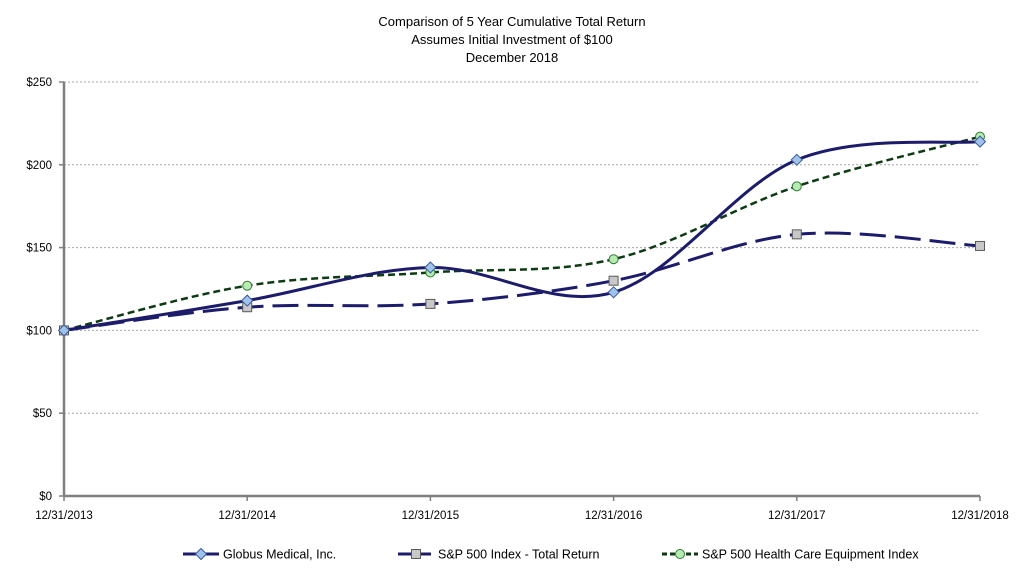  Describe the element at coordinates (614, 516) in the screenshot. I see `x-tick-label: 12/31/2016` at that location.